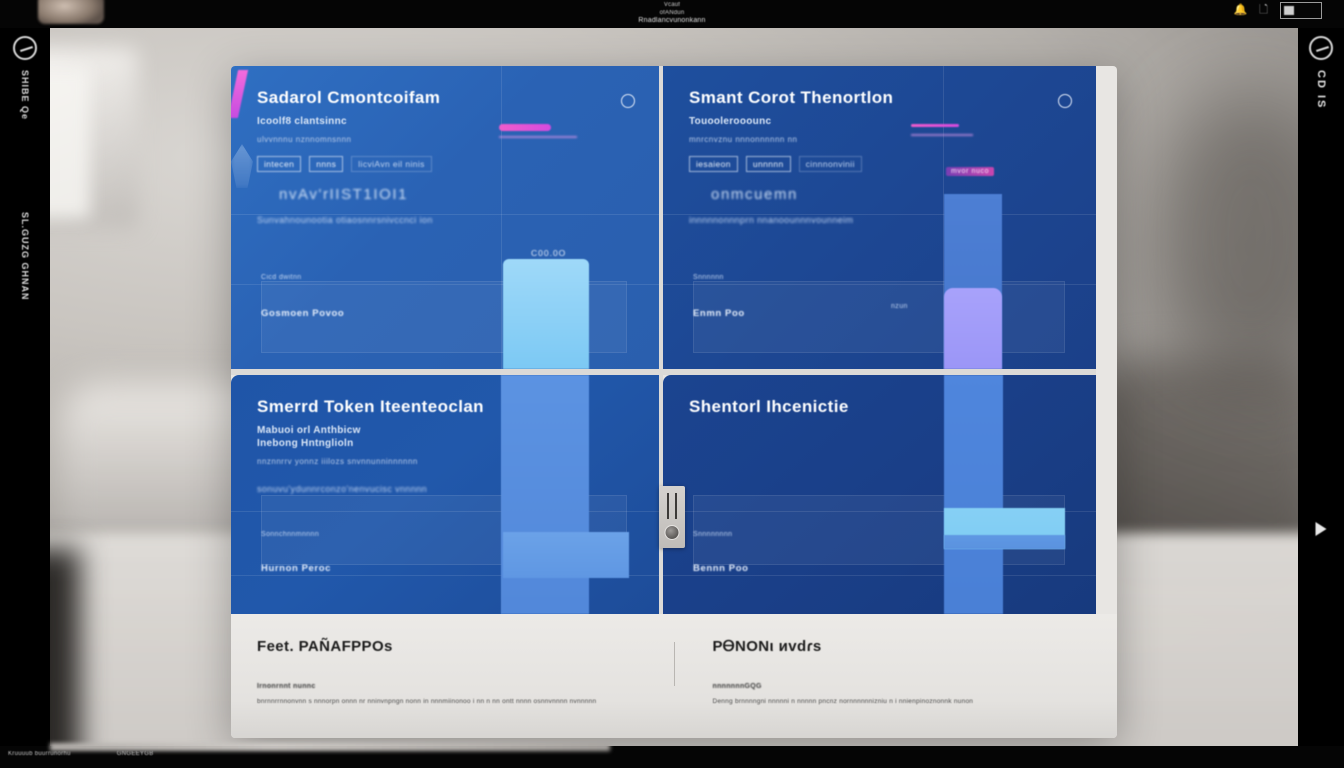 This screenshot has height=768, width=1344. Describe the element at coordinates (302, 121) in the screenshot. I see `card-subtitle: Icoolf8 clantsinnc` at that location.